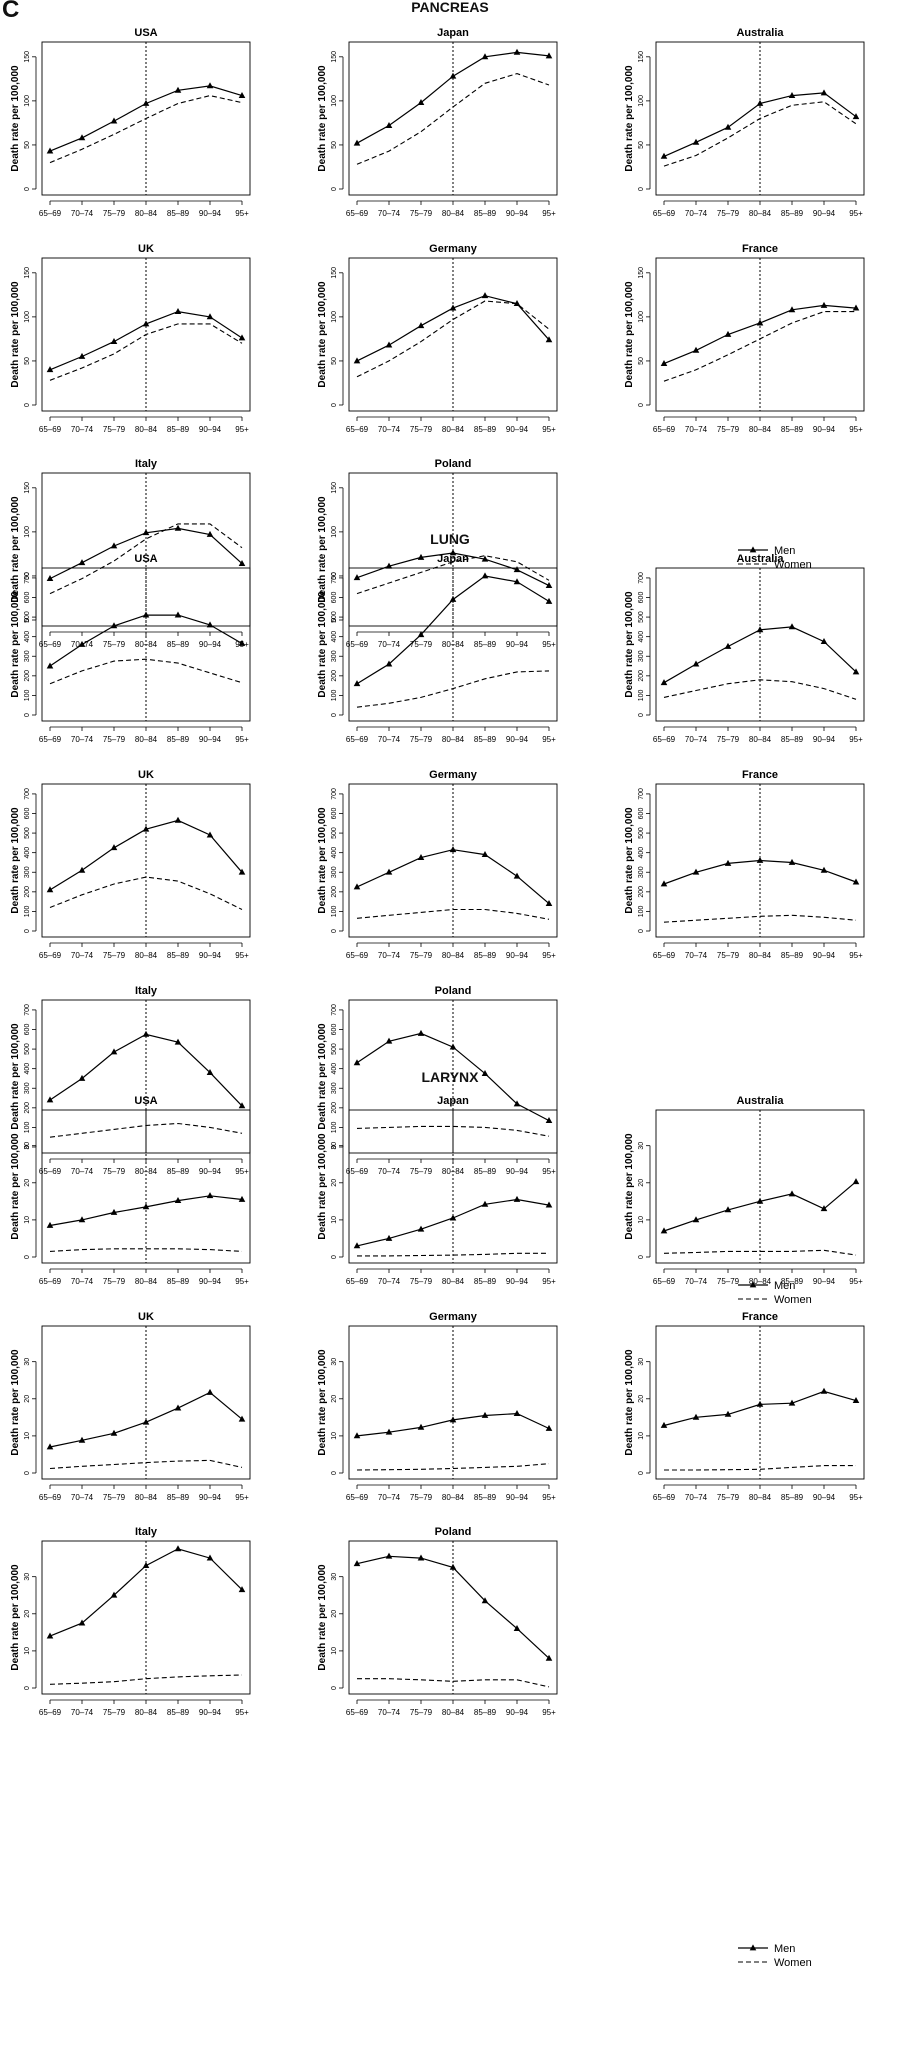 This screenshot has width=900, height=2063. What do you see at coordinates (27, 1049) in the screenshot?
I see `y-tick-label: 500` at bounding box center [27, 1049].